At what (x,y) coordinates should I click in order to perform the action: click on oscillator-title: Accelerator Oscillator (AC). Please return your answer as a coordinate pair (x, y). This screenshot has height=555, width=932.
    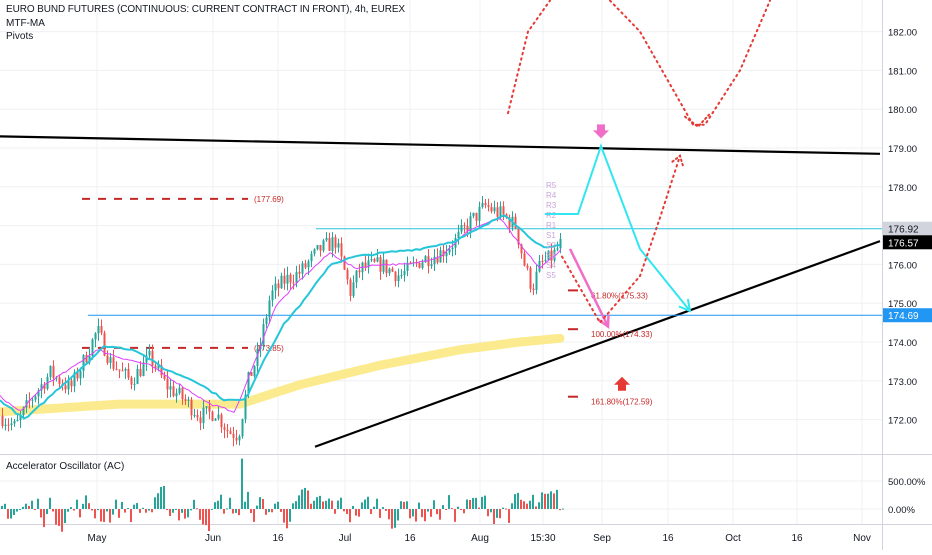
    Looking at the image, I should click on (65, 466).